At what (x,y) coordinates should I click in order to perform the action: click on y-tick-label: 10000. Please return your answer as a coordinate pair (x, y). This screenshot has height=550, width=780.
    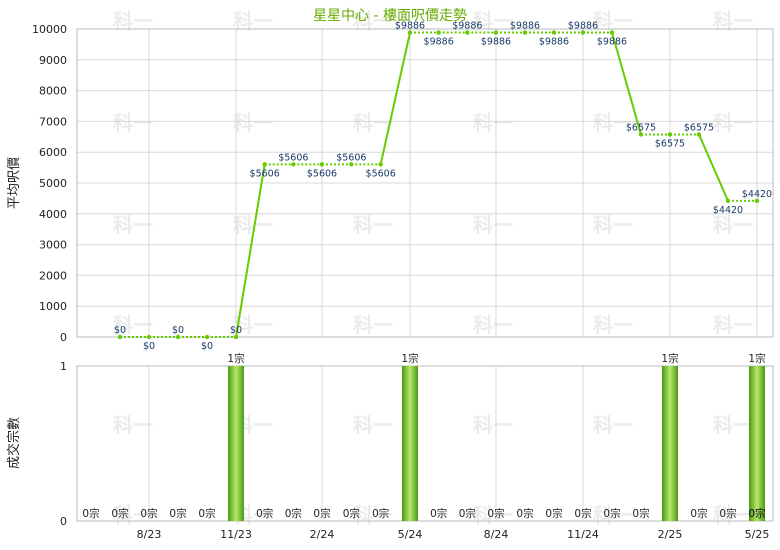
    Looking at the image, I should click on (49, 29).